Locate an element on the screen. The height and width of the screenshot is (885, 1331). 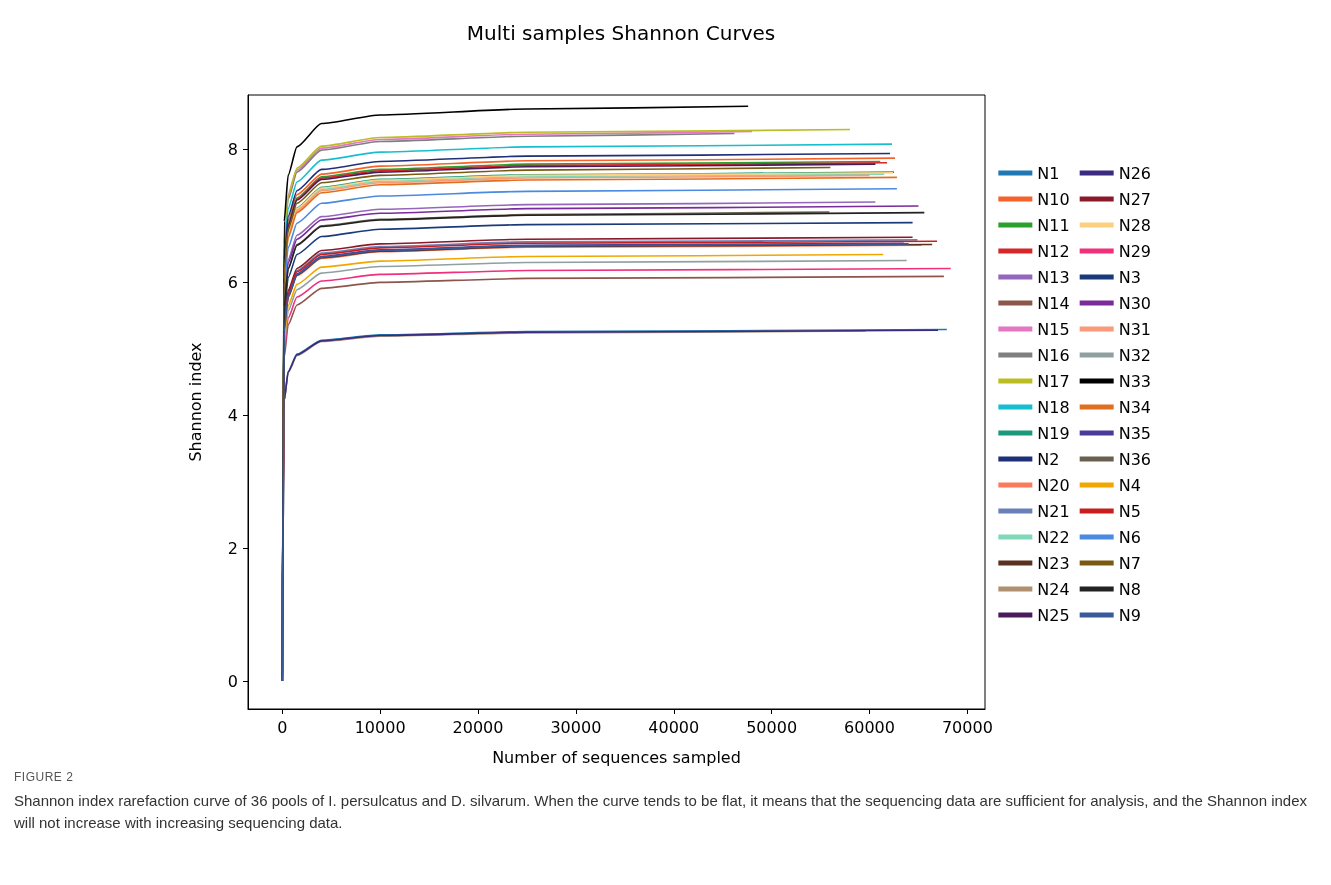
legend-label: N30 is located at coordinates (1134, 303).